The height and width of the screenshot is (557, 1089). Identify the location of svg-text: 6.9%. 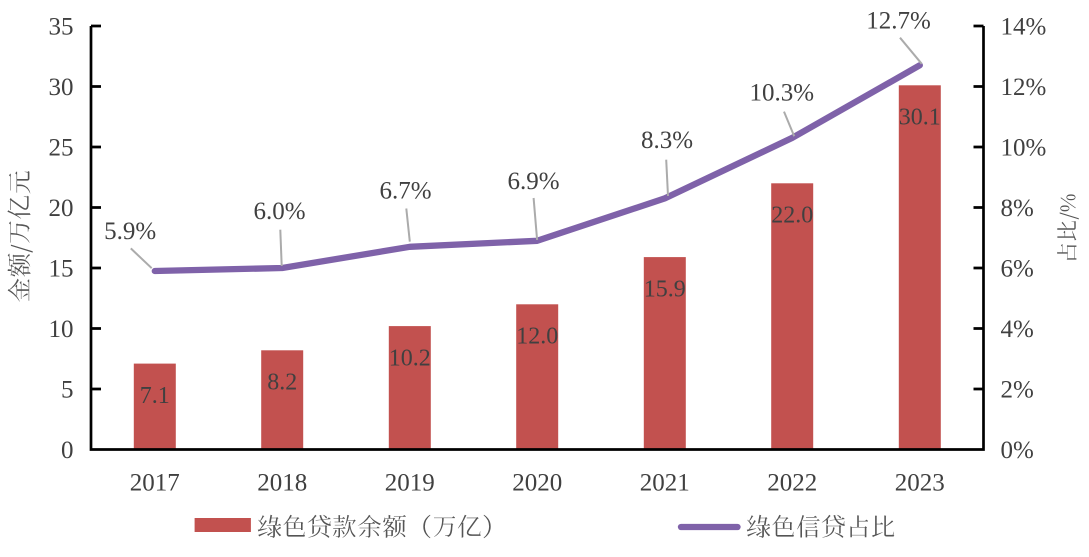
(534, 181).